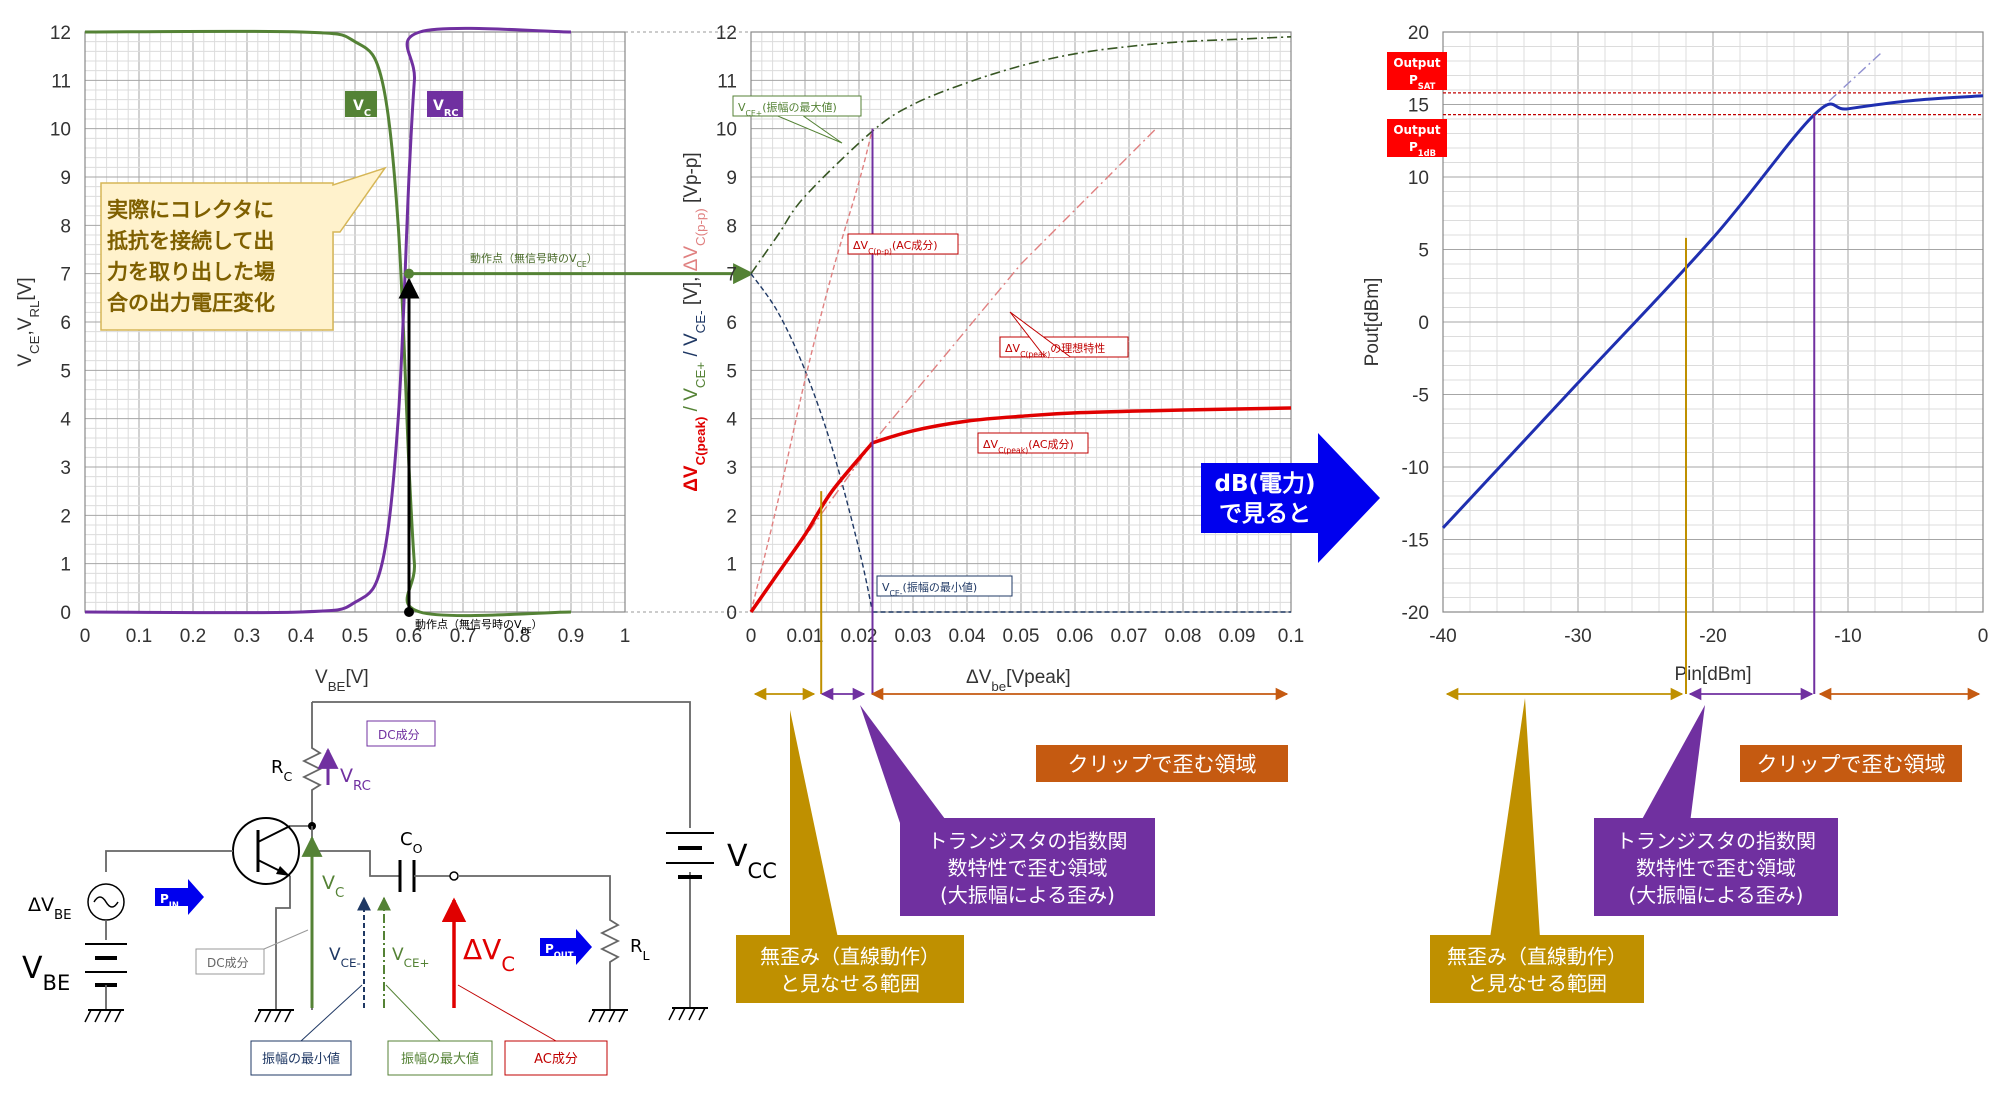 The height and width of the screenshot is (1095, 2000). Describe the element at coordinates (625, 636) in the screenshot. I see `chart1-x-tick-label: 1` at that location.